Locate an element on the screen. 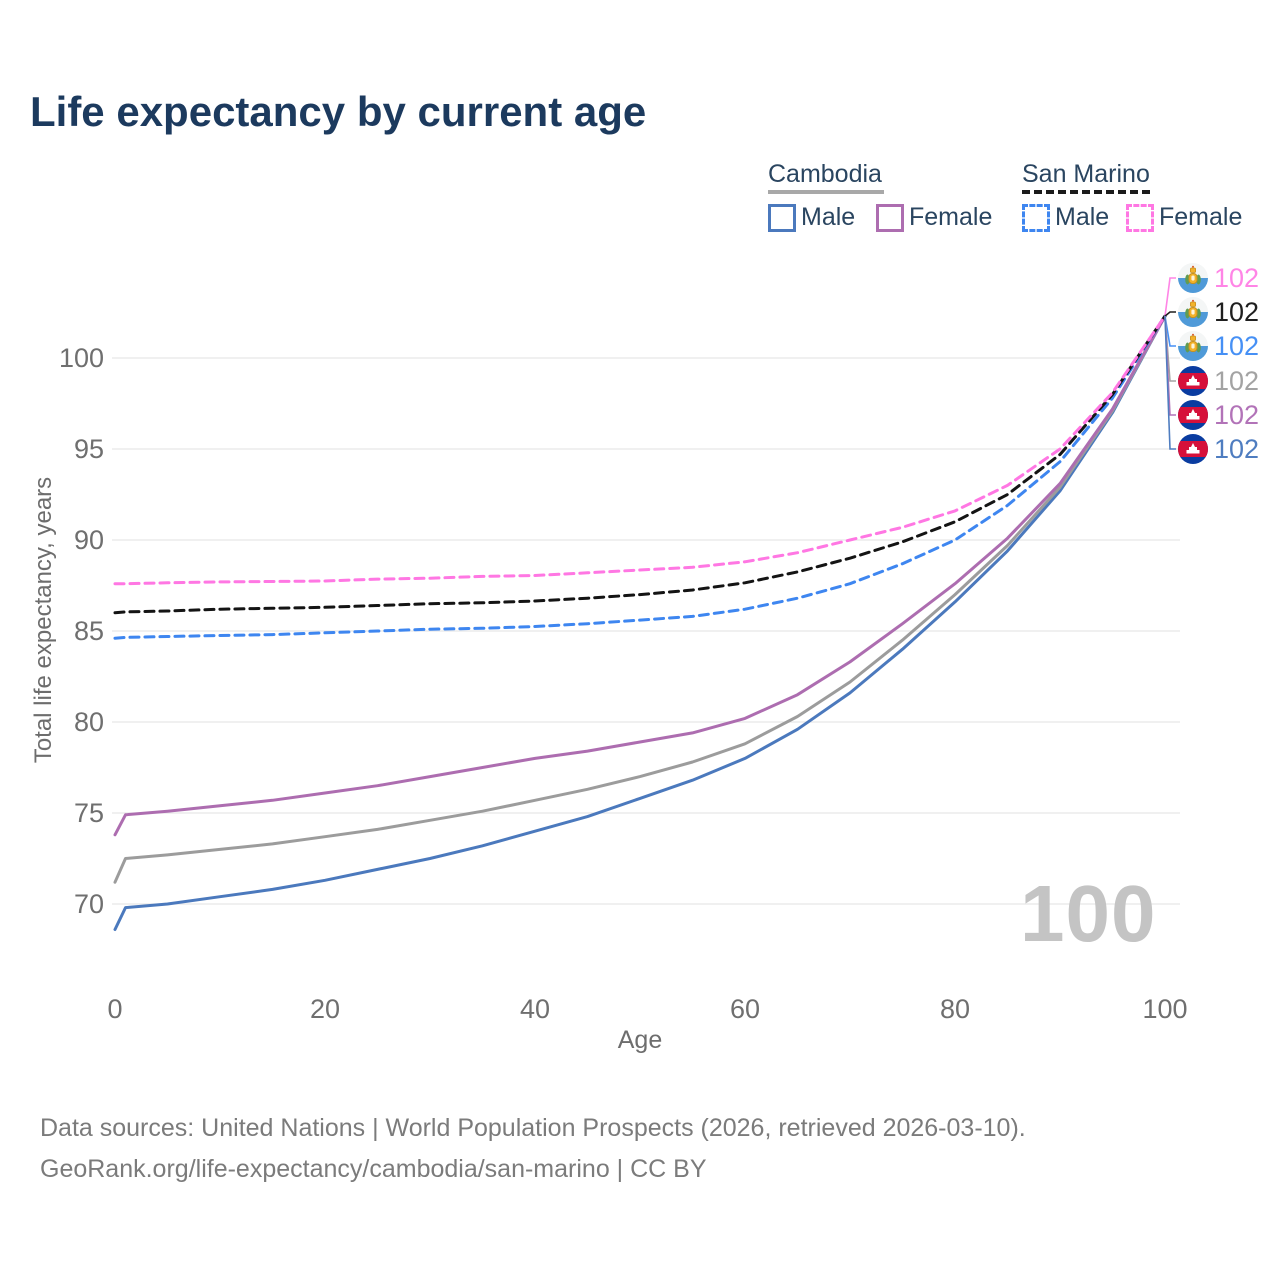 Image resolution: width=1280 pixels, height=1280 pixels. legend-swatch-cambodia-female is located at coordinates (890, 218).